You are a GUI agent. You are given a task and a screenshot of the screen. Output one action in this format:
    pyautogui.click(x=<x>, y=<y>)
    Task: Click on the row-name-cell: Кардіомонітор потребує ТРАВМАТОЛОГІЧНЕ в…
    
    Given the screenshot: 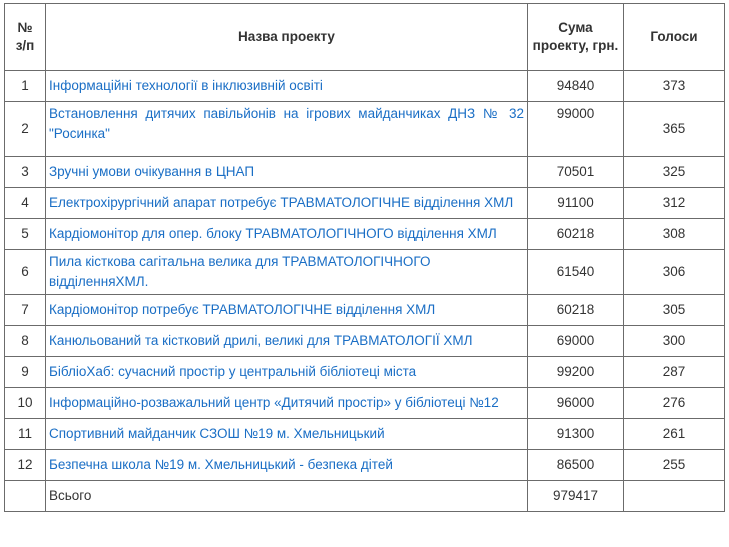 What is the action you would take?
    pyautogui.click(x=286, y=310)
    